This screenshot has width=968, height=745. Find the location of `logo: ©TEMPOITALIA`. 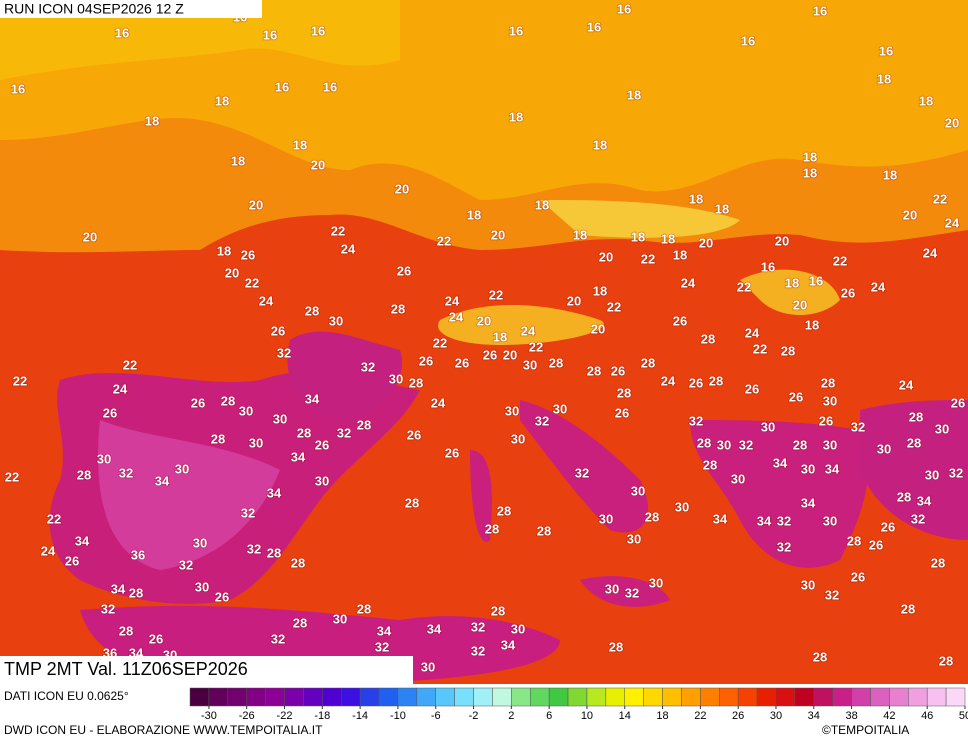

logo: ©TEMPOITALIA is located at coordinates (865, 730).